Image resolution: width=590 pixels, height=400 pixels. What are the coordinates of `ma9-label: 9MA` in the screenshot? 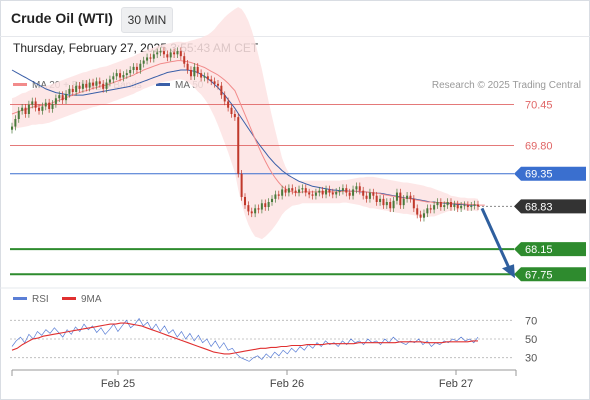 It's located at (91, 299).